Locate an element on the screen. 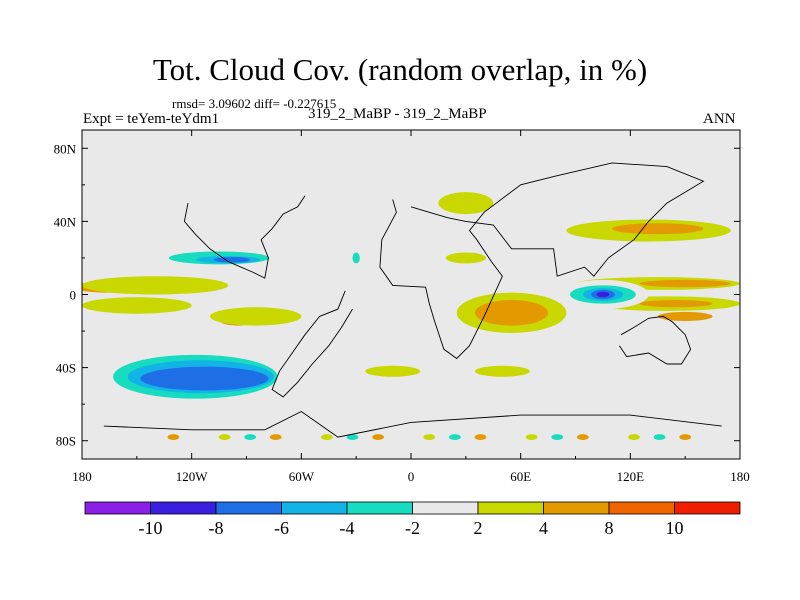 This screenshot has height=600, width=800. colorbar-label-5: 2 is located at coordinates (478, 528).